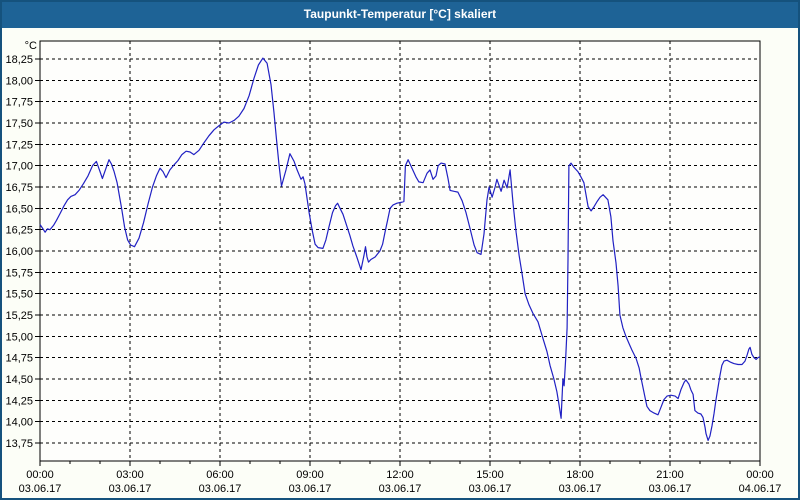 The width and height of the screenshot is (800, 500). What do you see at coordinates (19, 401) in the screenshot?
I see `y-tick-label: 14,25` at bounding box center [19, 401].